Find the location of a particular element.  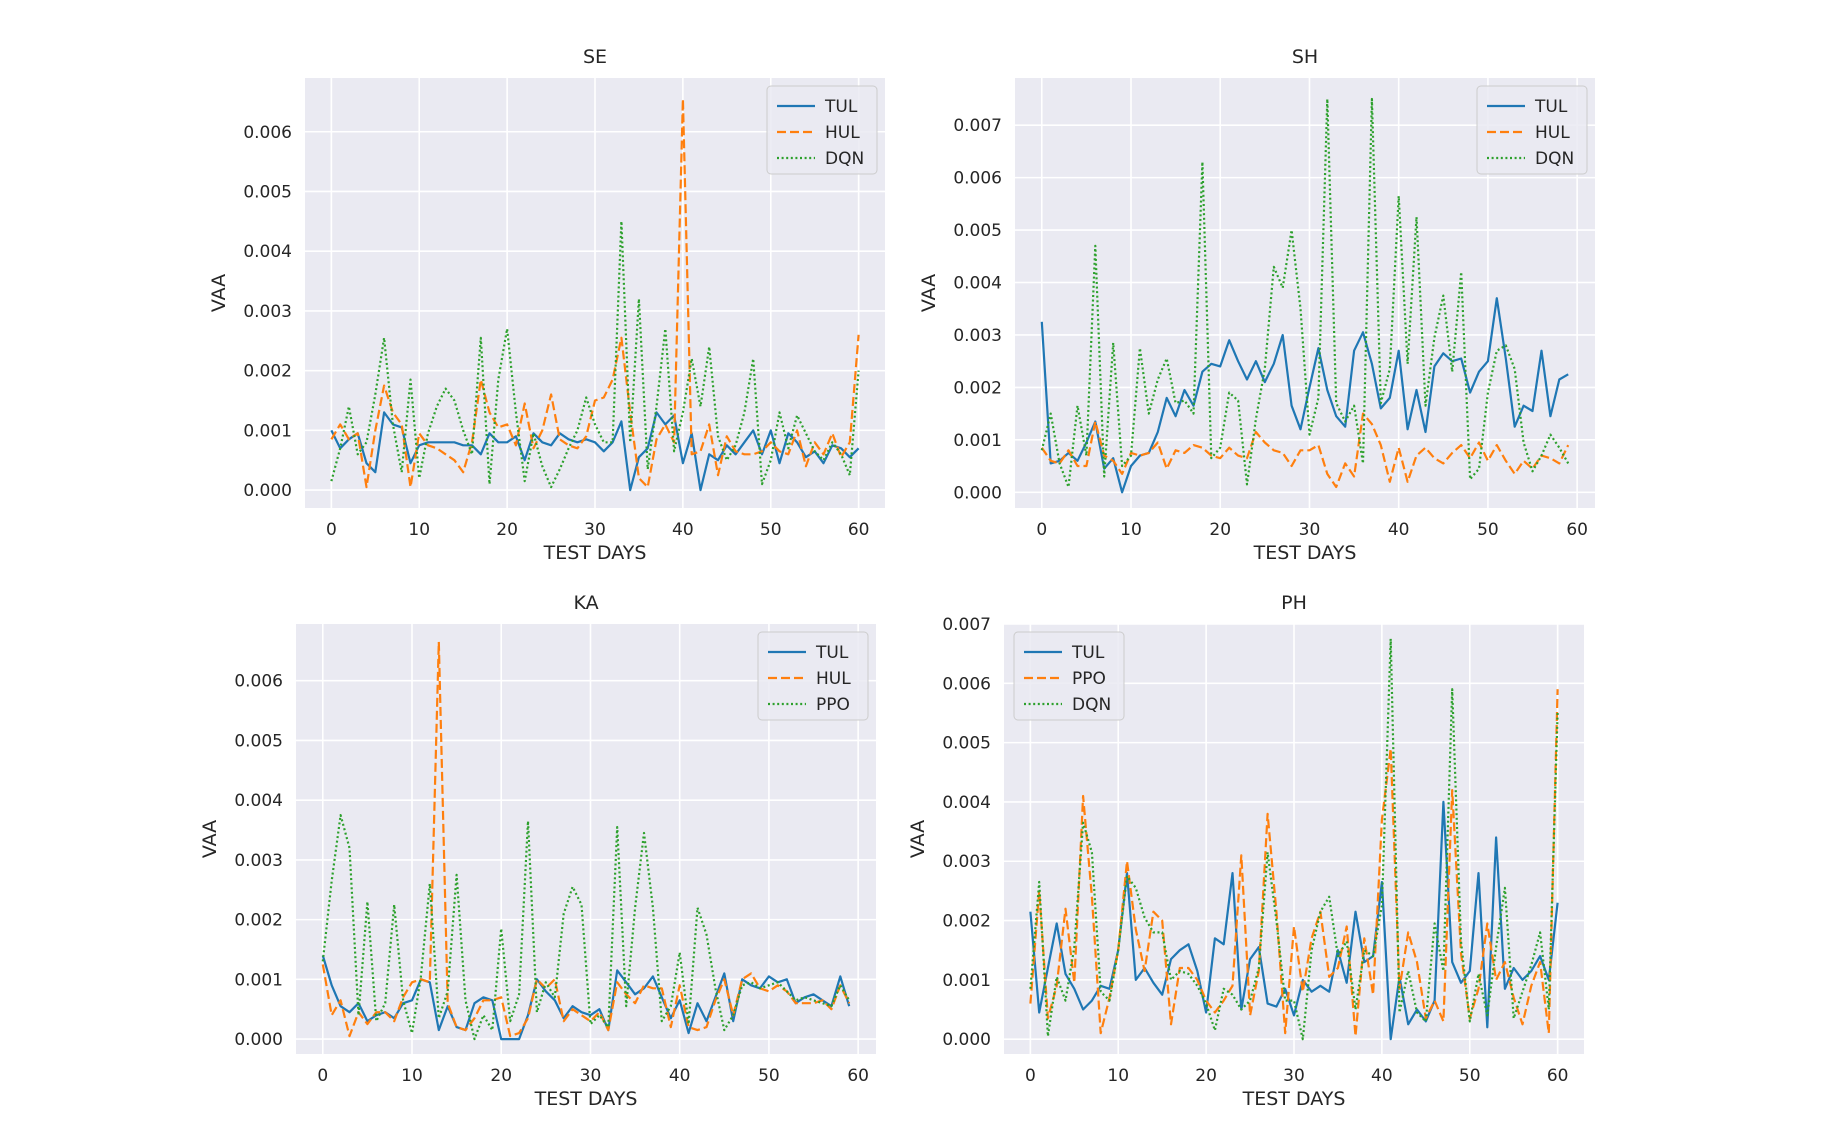

panel-title: KA is located at coordinates (585, 603).